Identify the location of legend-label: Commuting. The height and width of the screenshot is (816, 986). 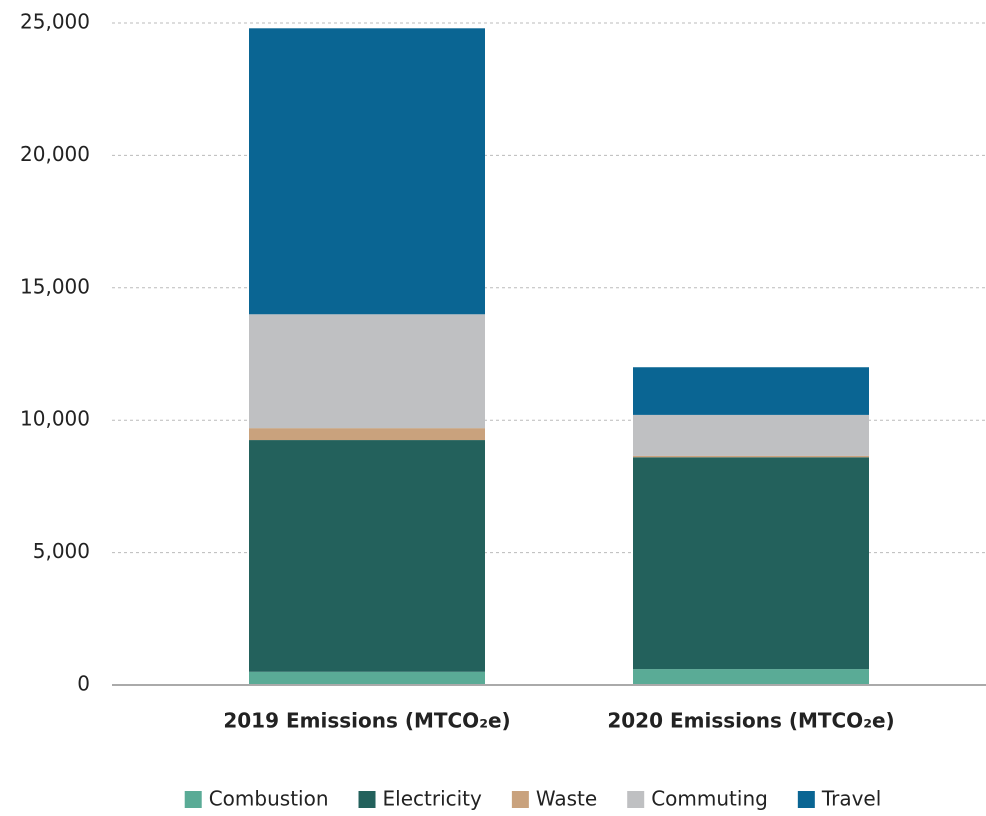
(709, 799).